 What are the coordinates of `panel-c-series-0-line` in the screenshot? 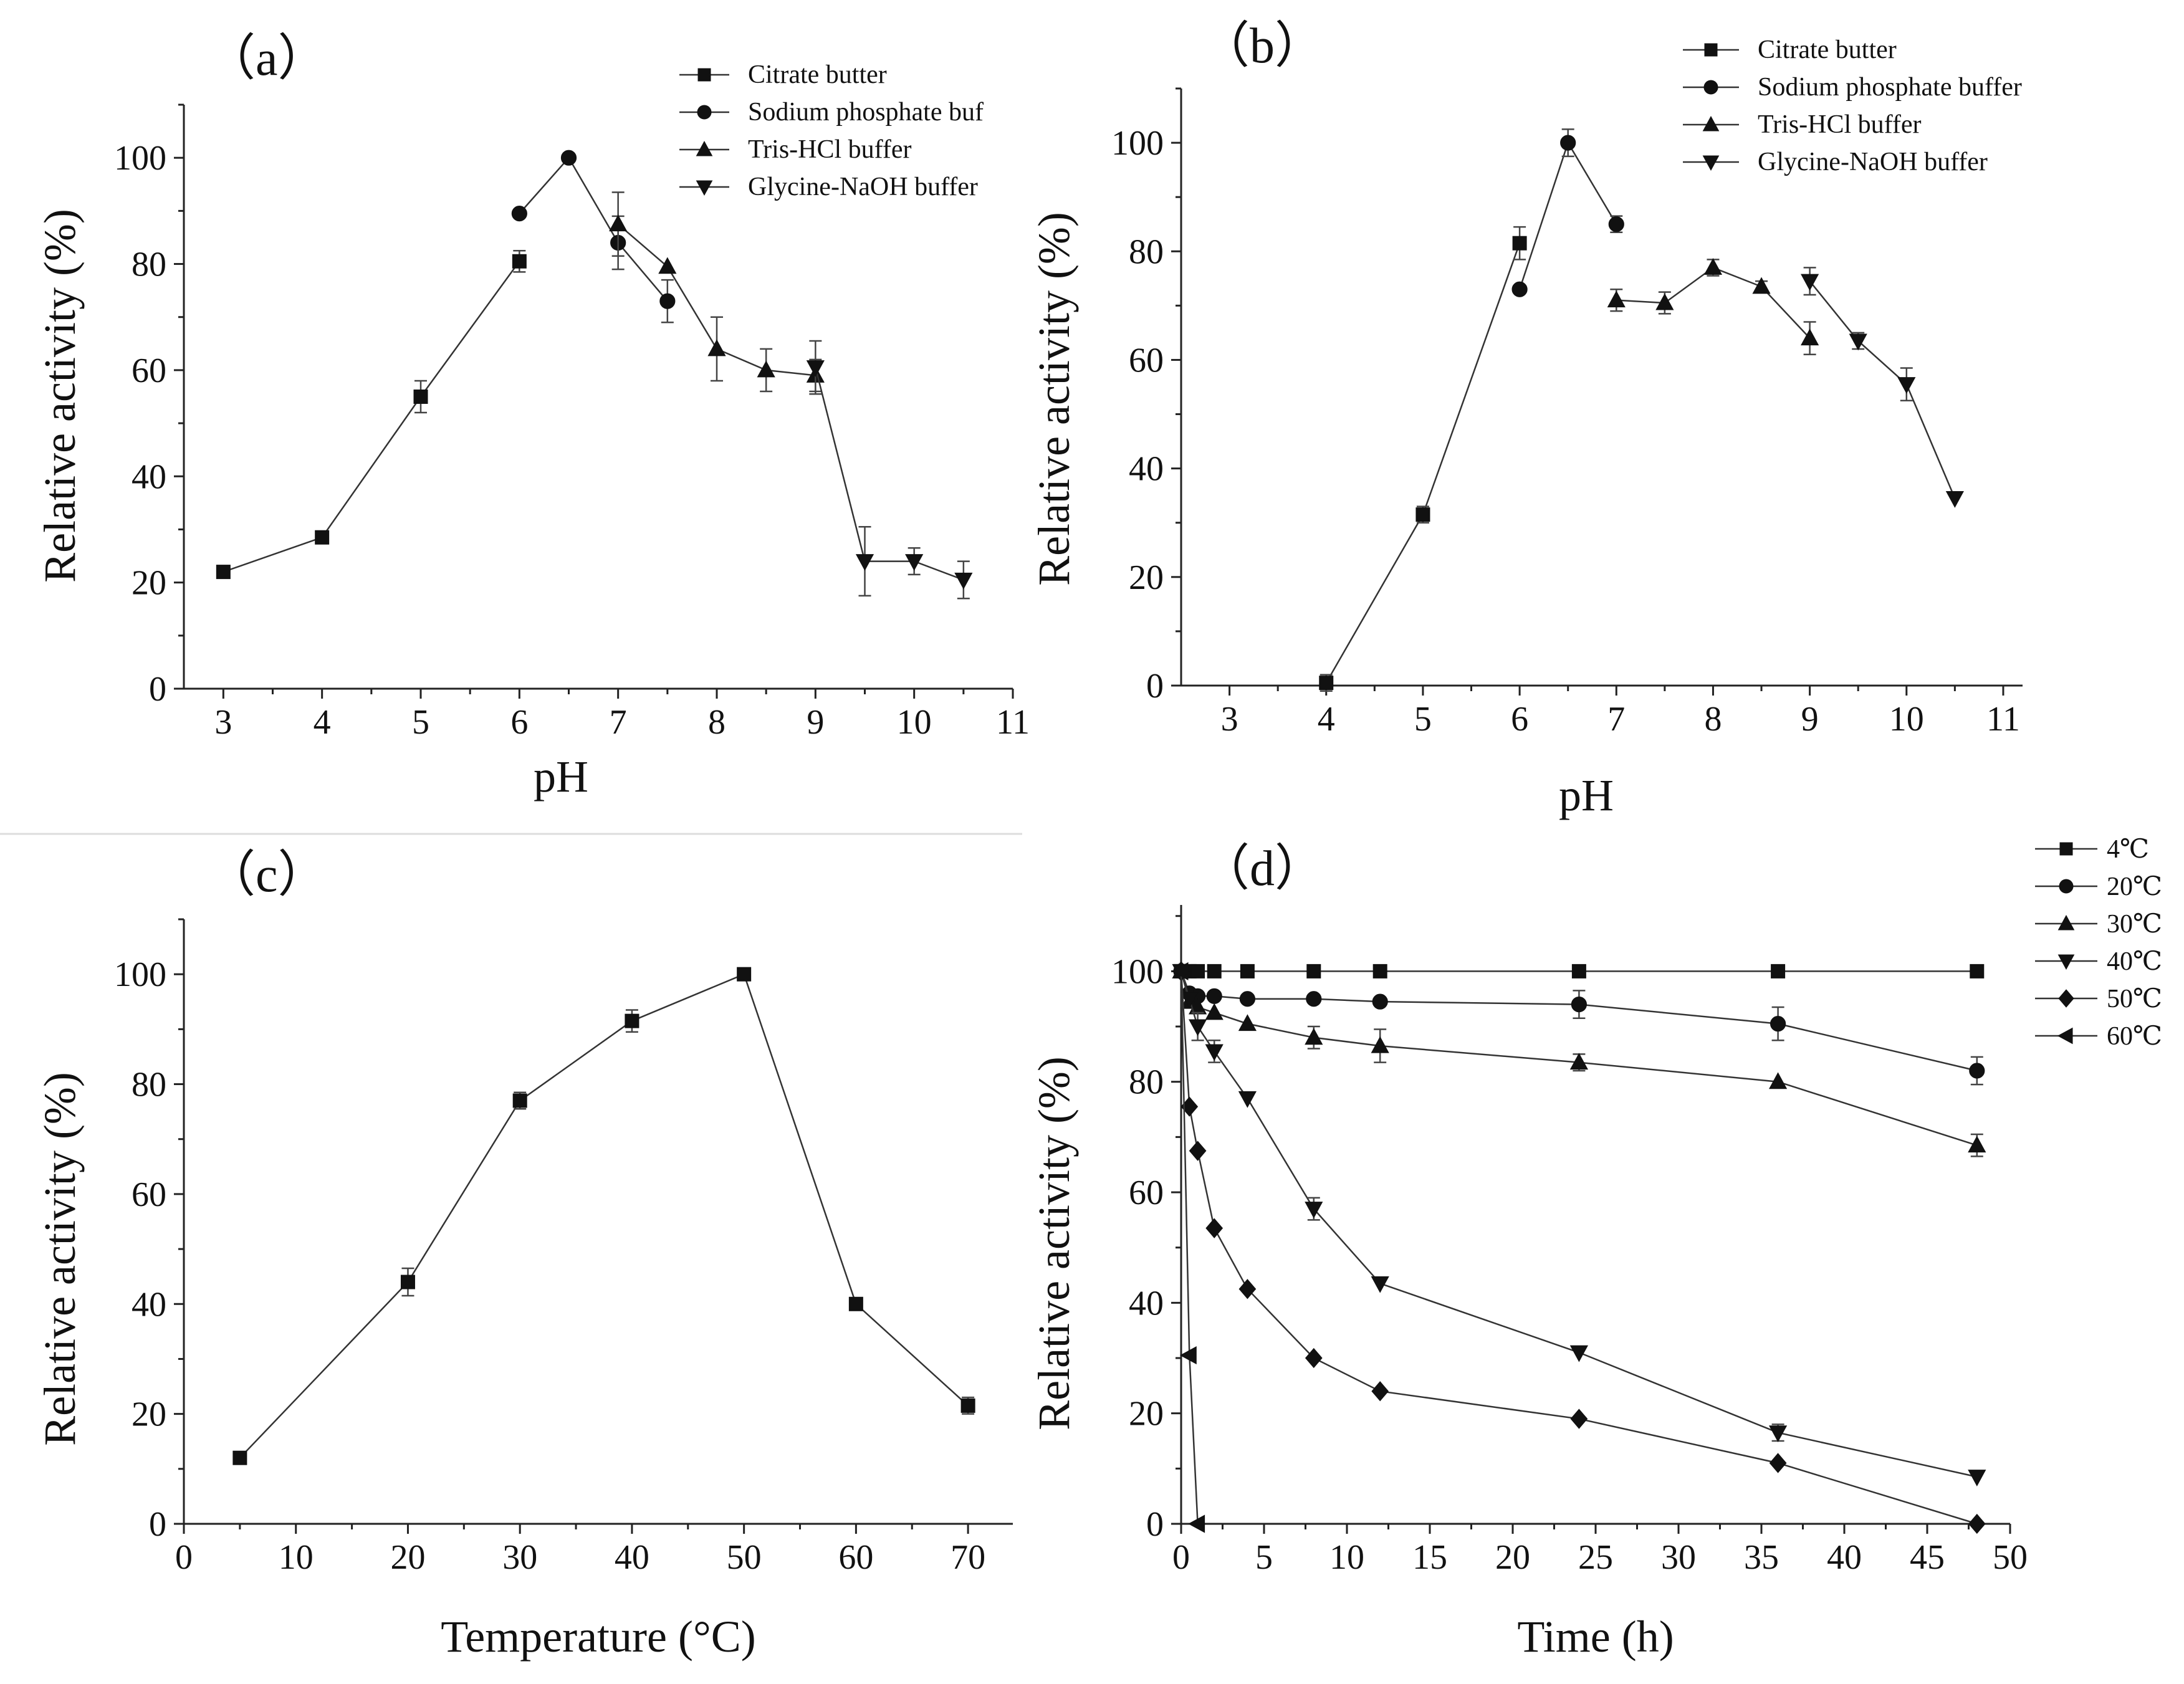 It's located at (604, 1216).